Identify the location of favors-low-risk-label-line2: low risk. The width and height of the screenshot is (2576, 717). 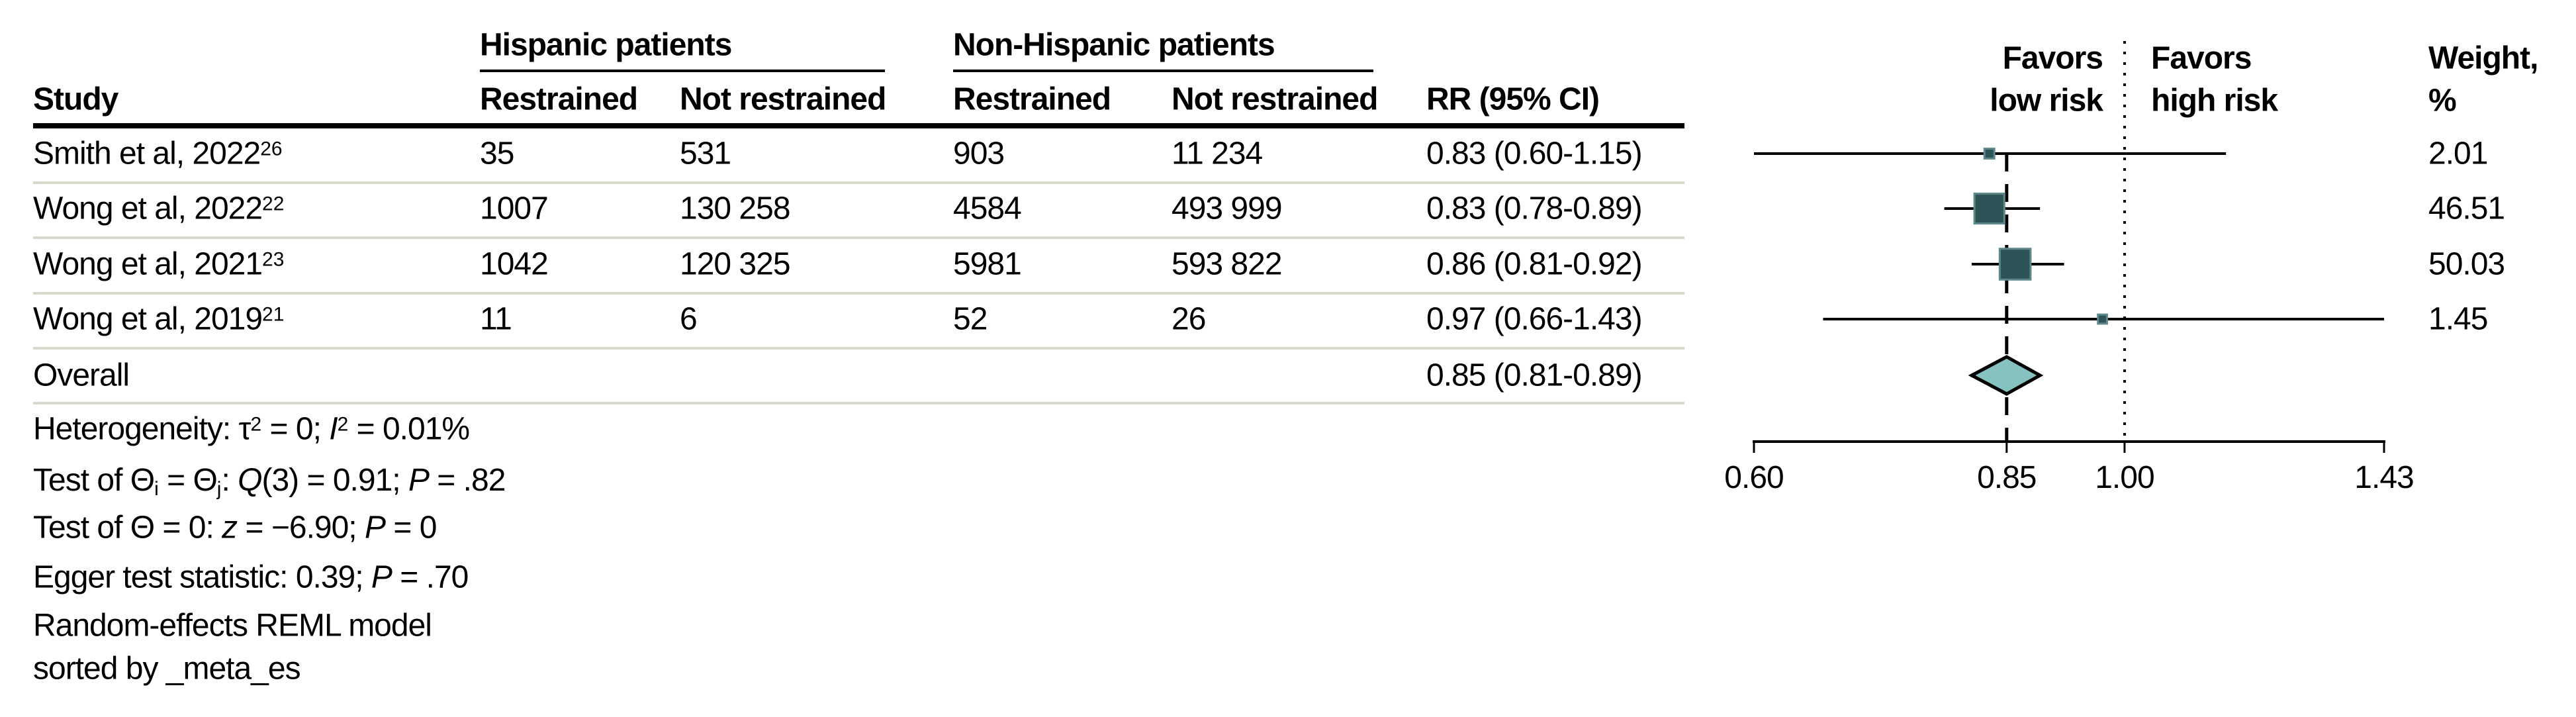
(2046, 101).